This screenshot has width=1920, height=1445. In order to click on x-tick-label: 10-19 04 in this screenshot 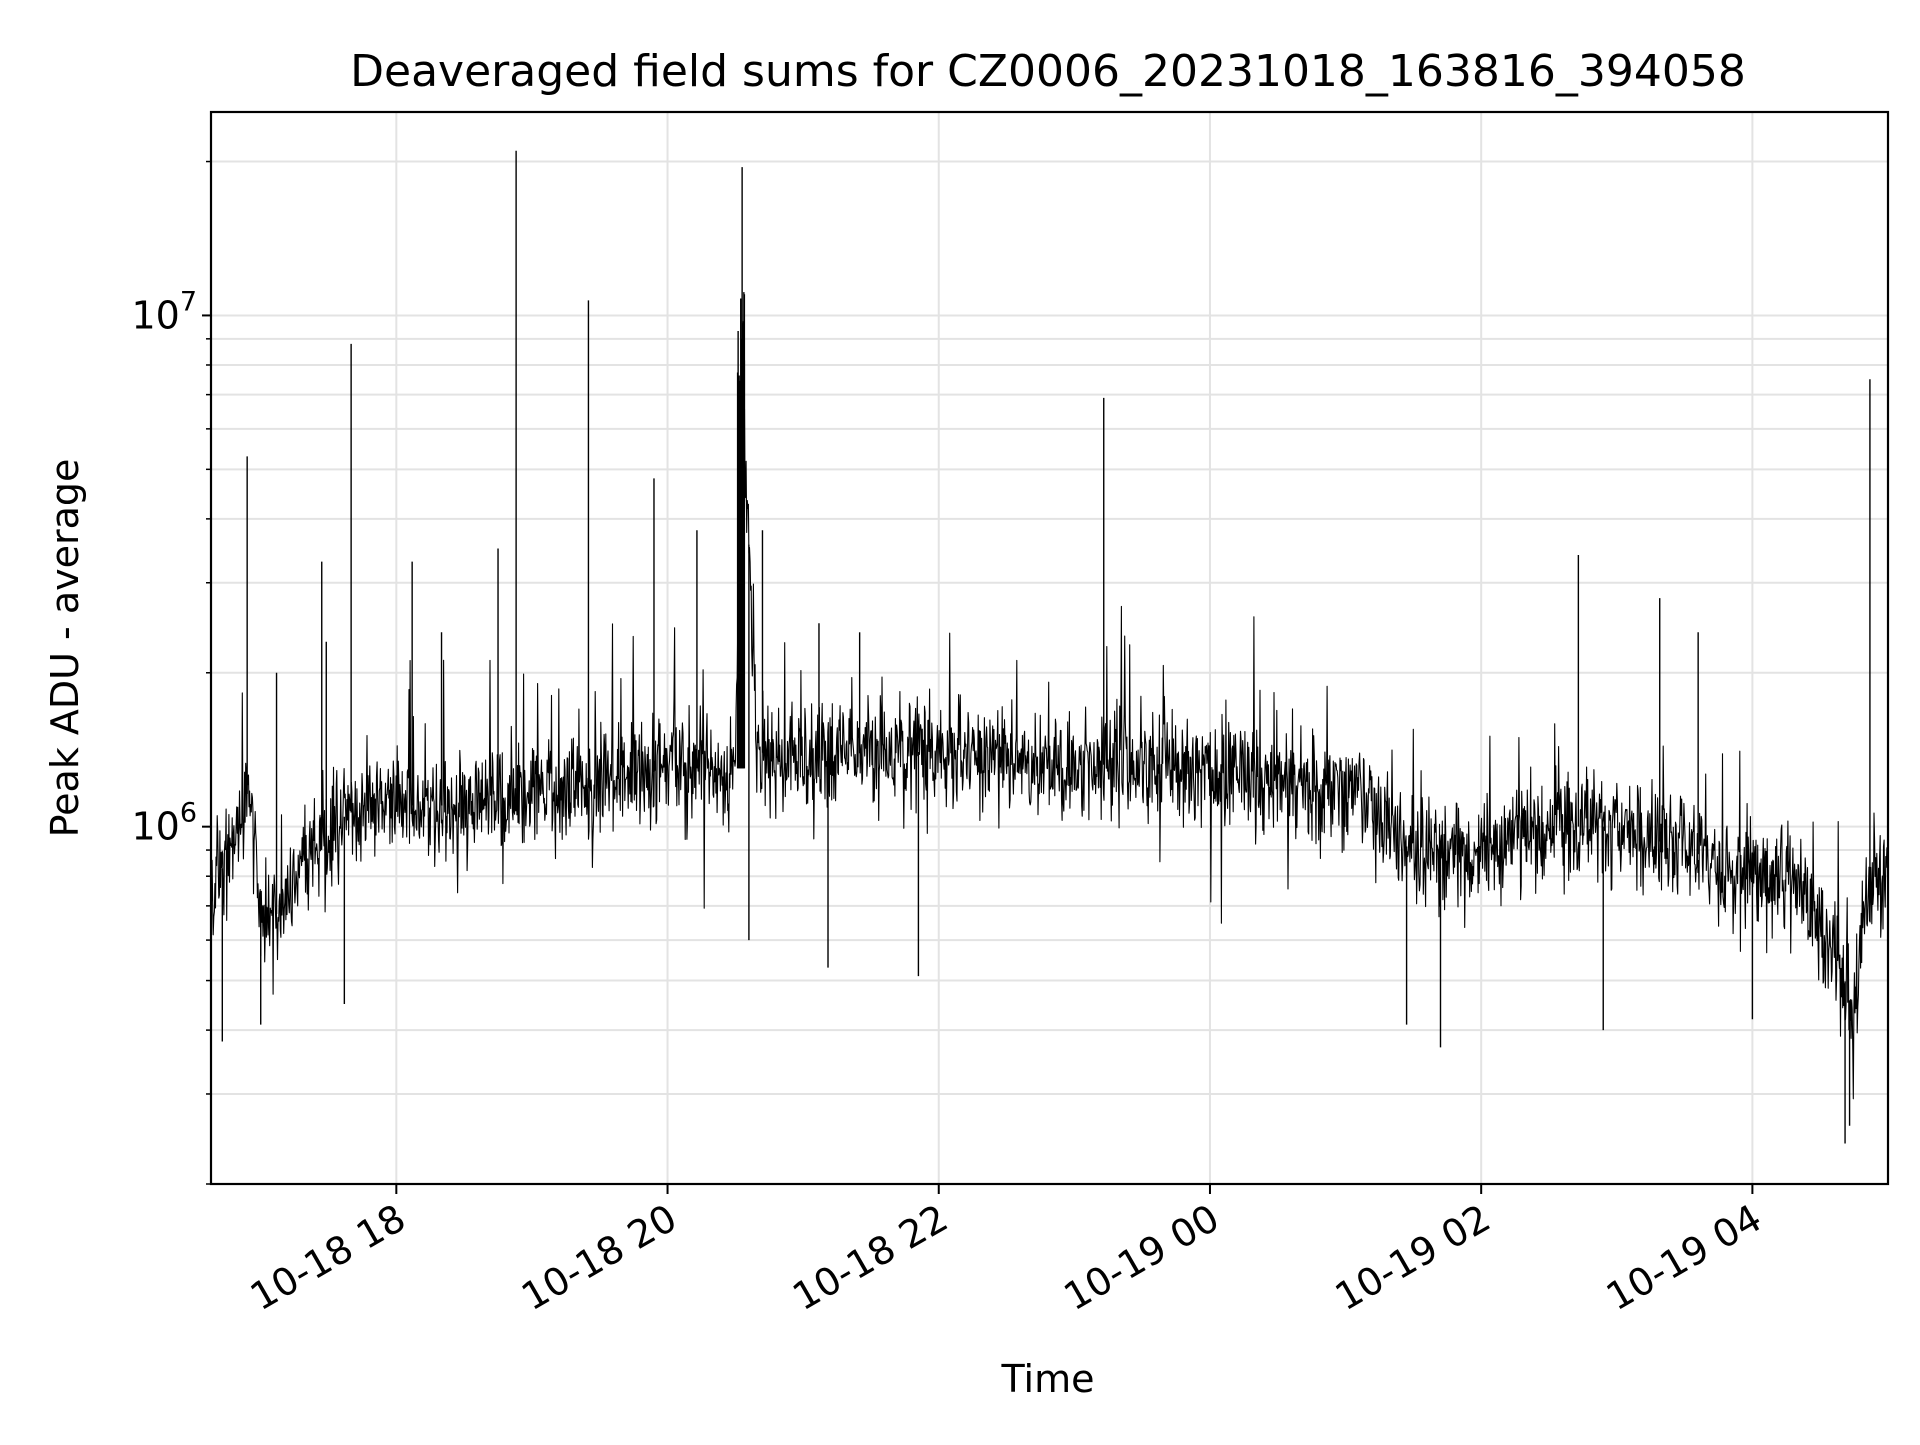, I will do `click(1684, 1258)`.